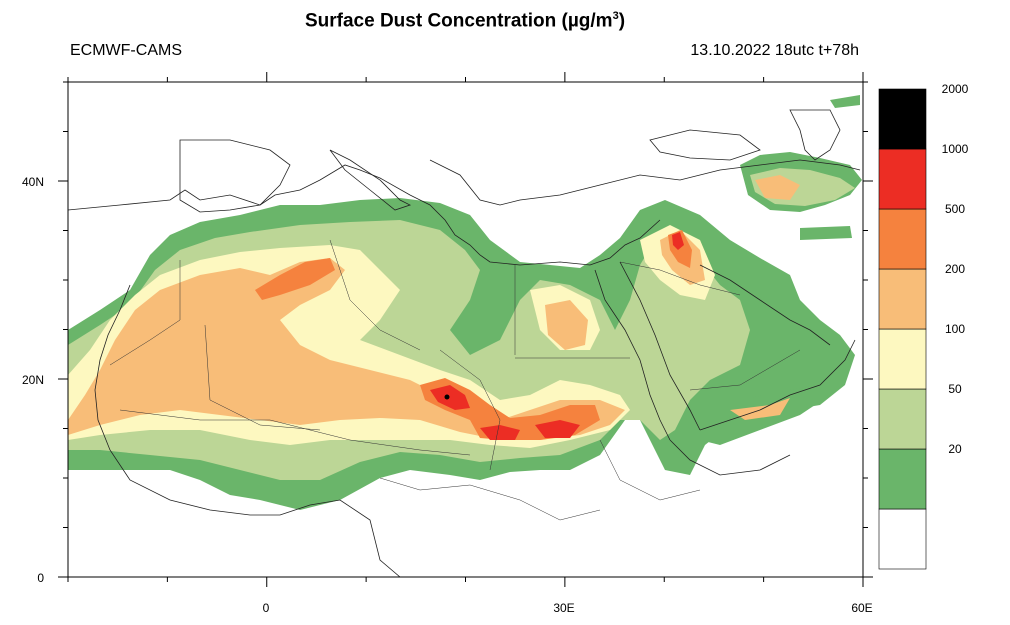 This screenshot has height=625, width=1010. What do you see at coordinates (500, 432) in the screenshot?
I see `dust-level-1000-chad` at bounding box center [500, 432].